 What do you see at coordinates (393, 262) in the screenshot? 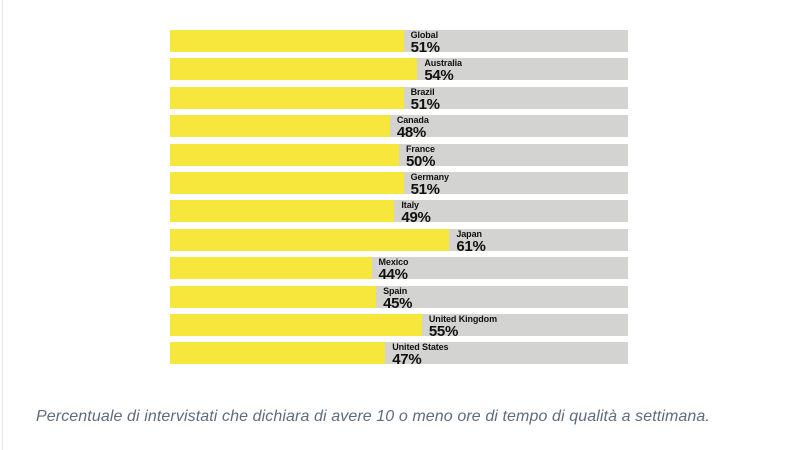
I see `bar-country-label: Mexico` at bounding box center [393, 262].